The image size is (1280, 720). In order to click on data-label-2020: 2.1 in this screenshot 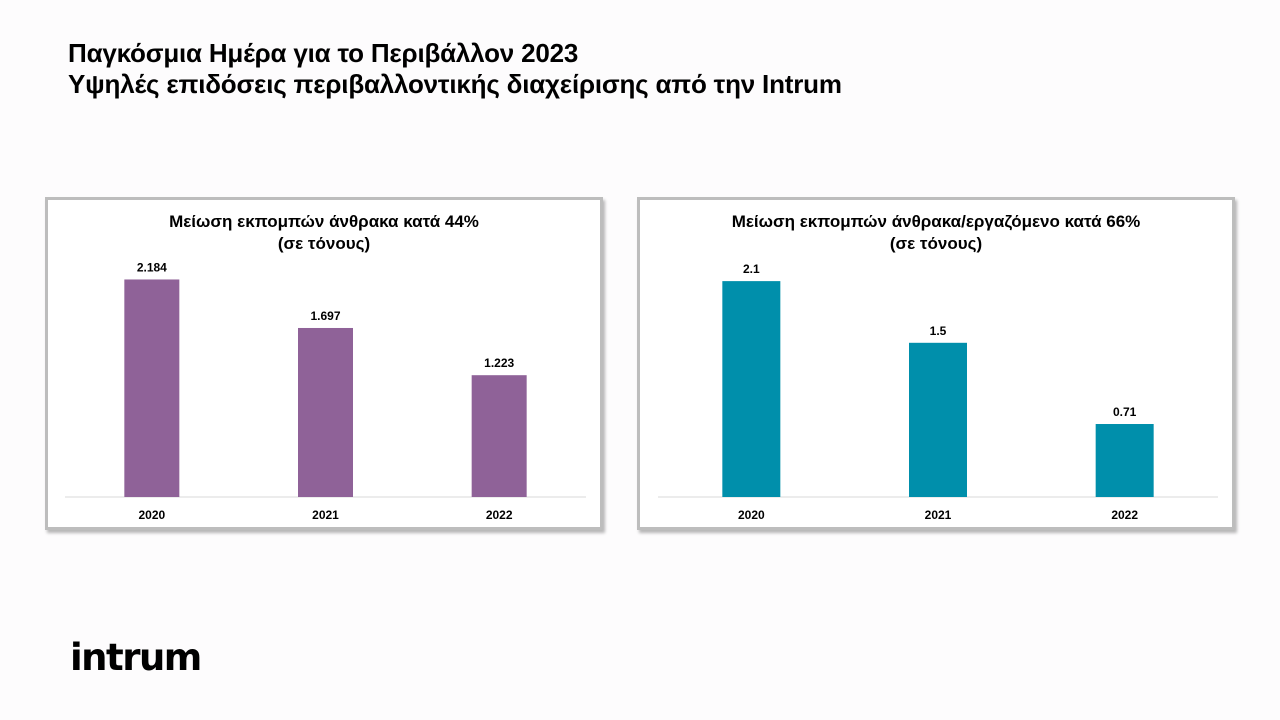, I will do `click(751, 269)`.